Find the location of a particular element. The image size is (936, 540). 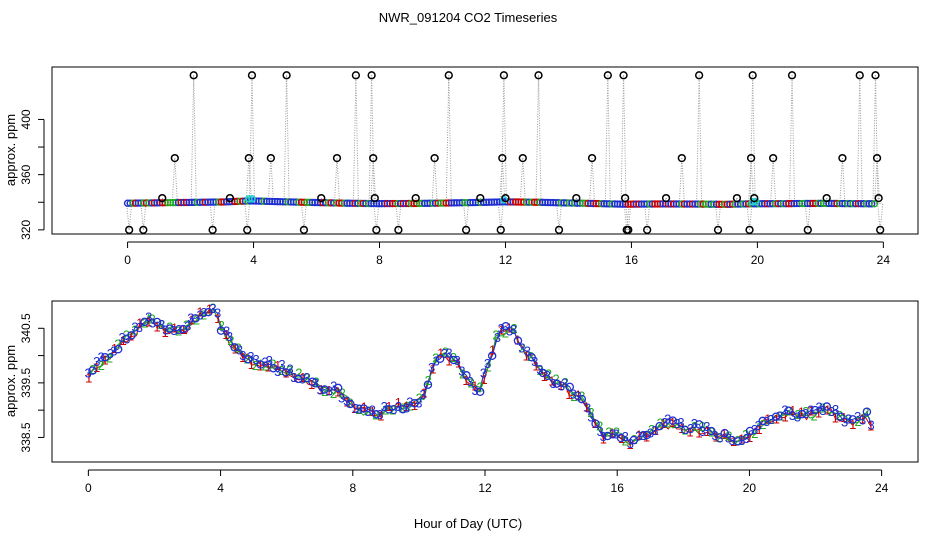

top-y-tick-label: 360 is located at coordinates (26, 174).